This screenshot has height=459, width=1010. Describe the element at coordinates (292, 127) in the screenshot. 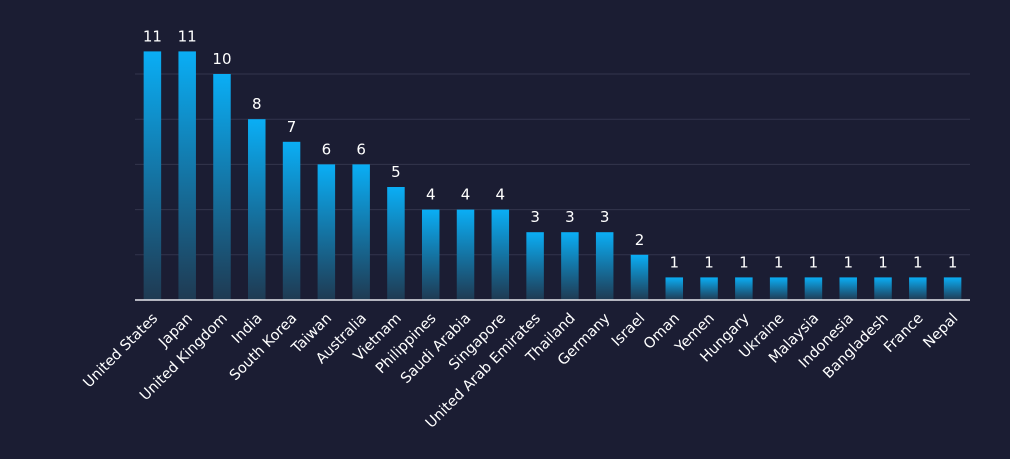

I see `bar-value-label: 7` at that location.